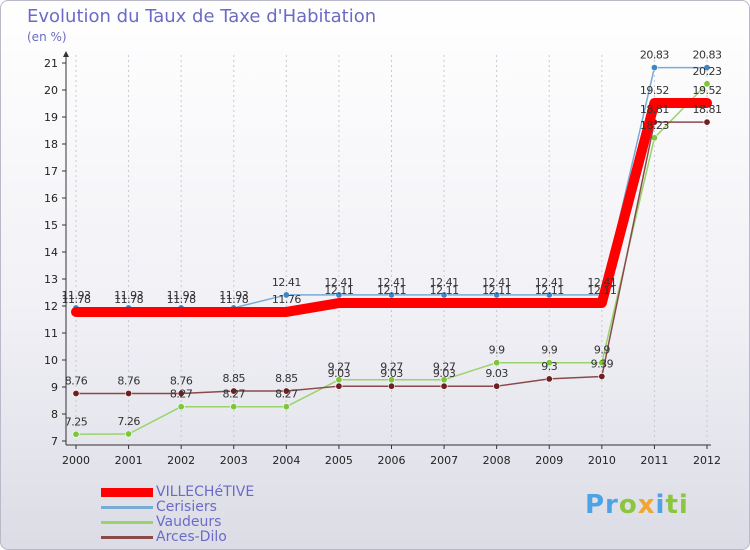 The width and height of the screenshot is (750, 550). I want to click on data-label-vaudeurs: 8.27, so click(286, 394).